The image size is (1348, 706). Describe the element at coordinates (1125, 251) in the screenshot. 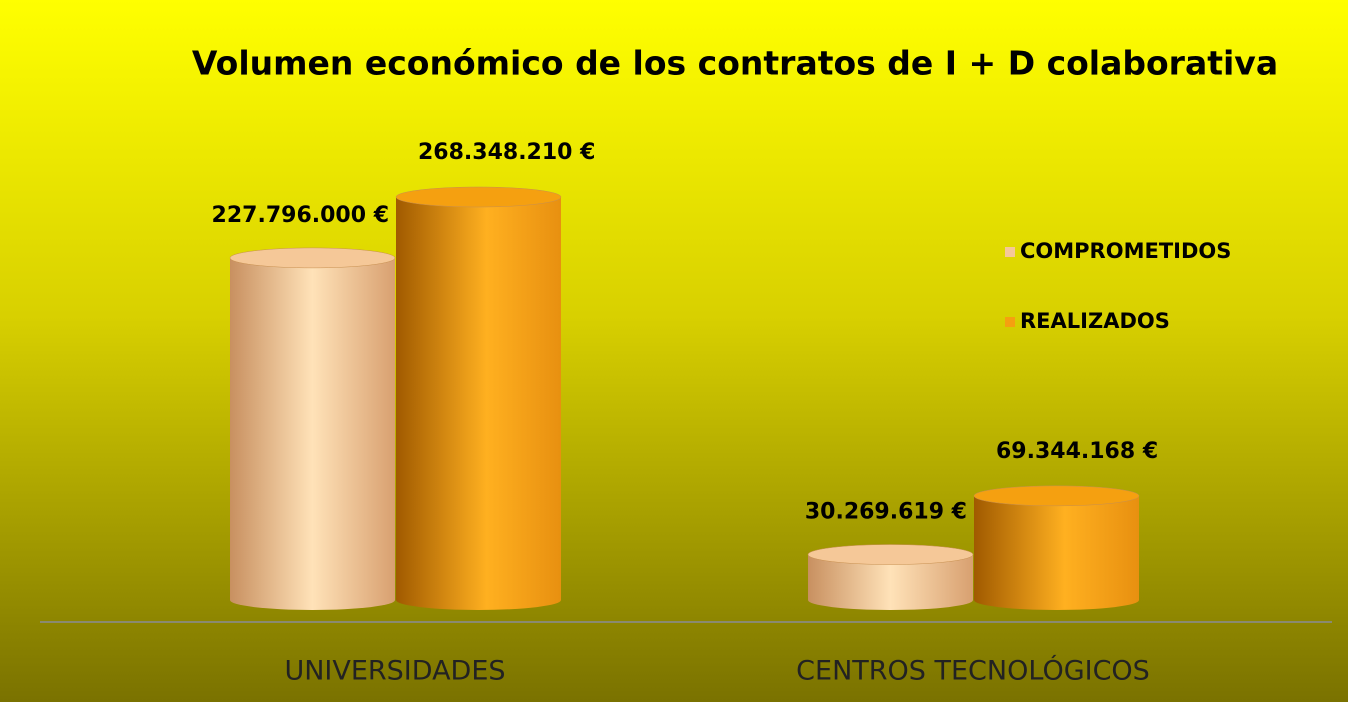

I see `legend-label: COMPROMETIDOS` at that location.